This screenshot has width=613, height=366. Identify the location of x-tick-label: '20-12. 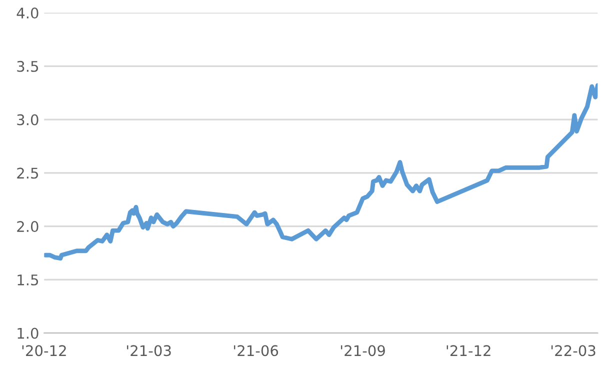
(44, 350).